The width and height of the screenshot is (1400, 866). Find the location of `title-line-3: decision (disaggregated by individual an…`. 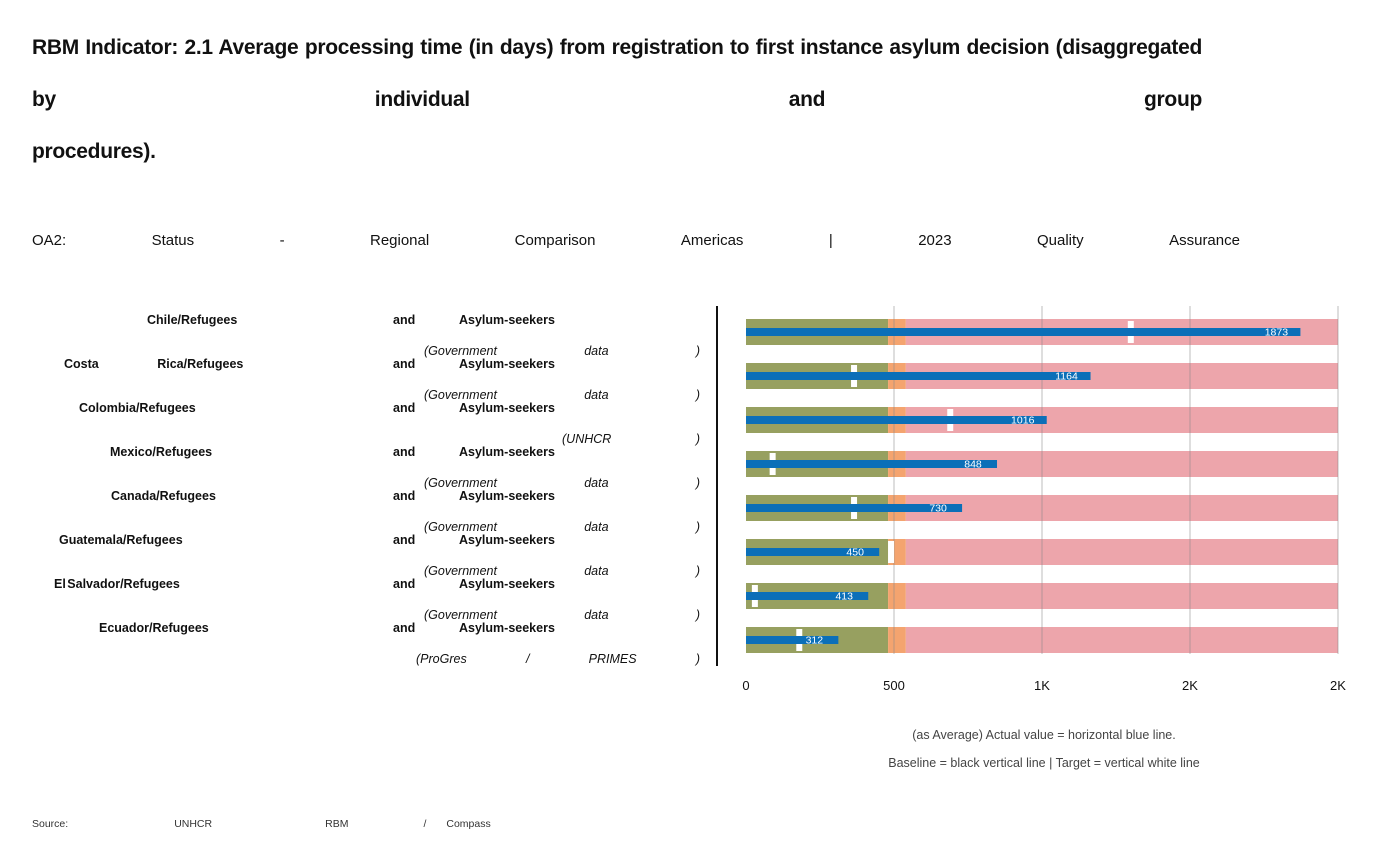

title-line-3: decision (disaggregated by individual an… is located at coordinates (617, 73).